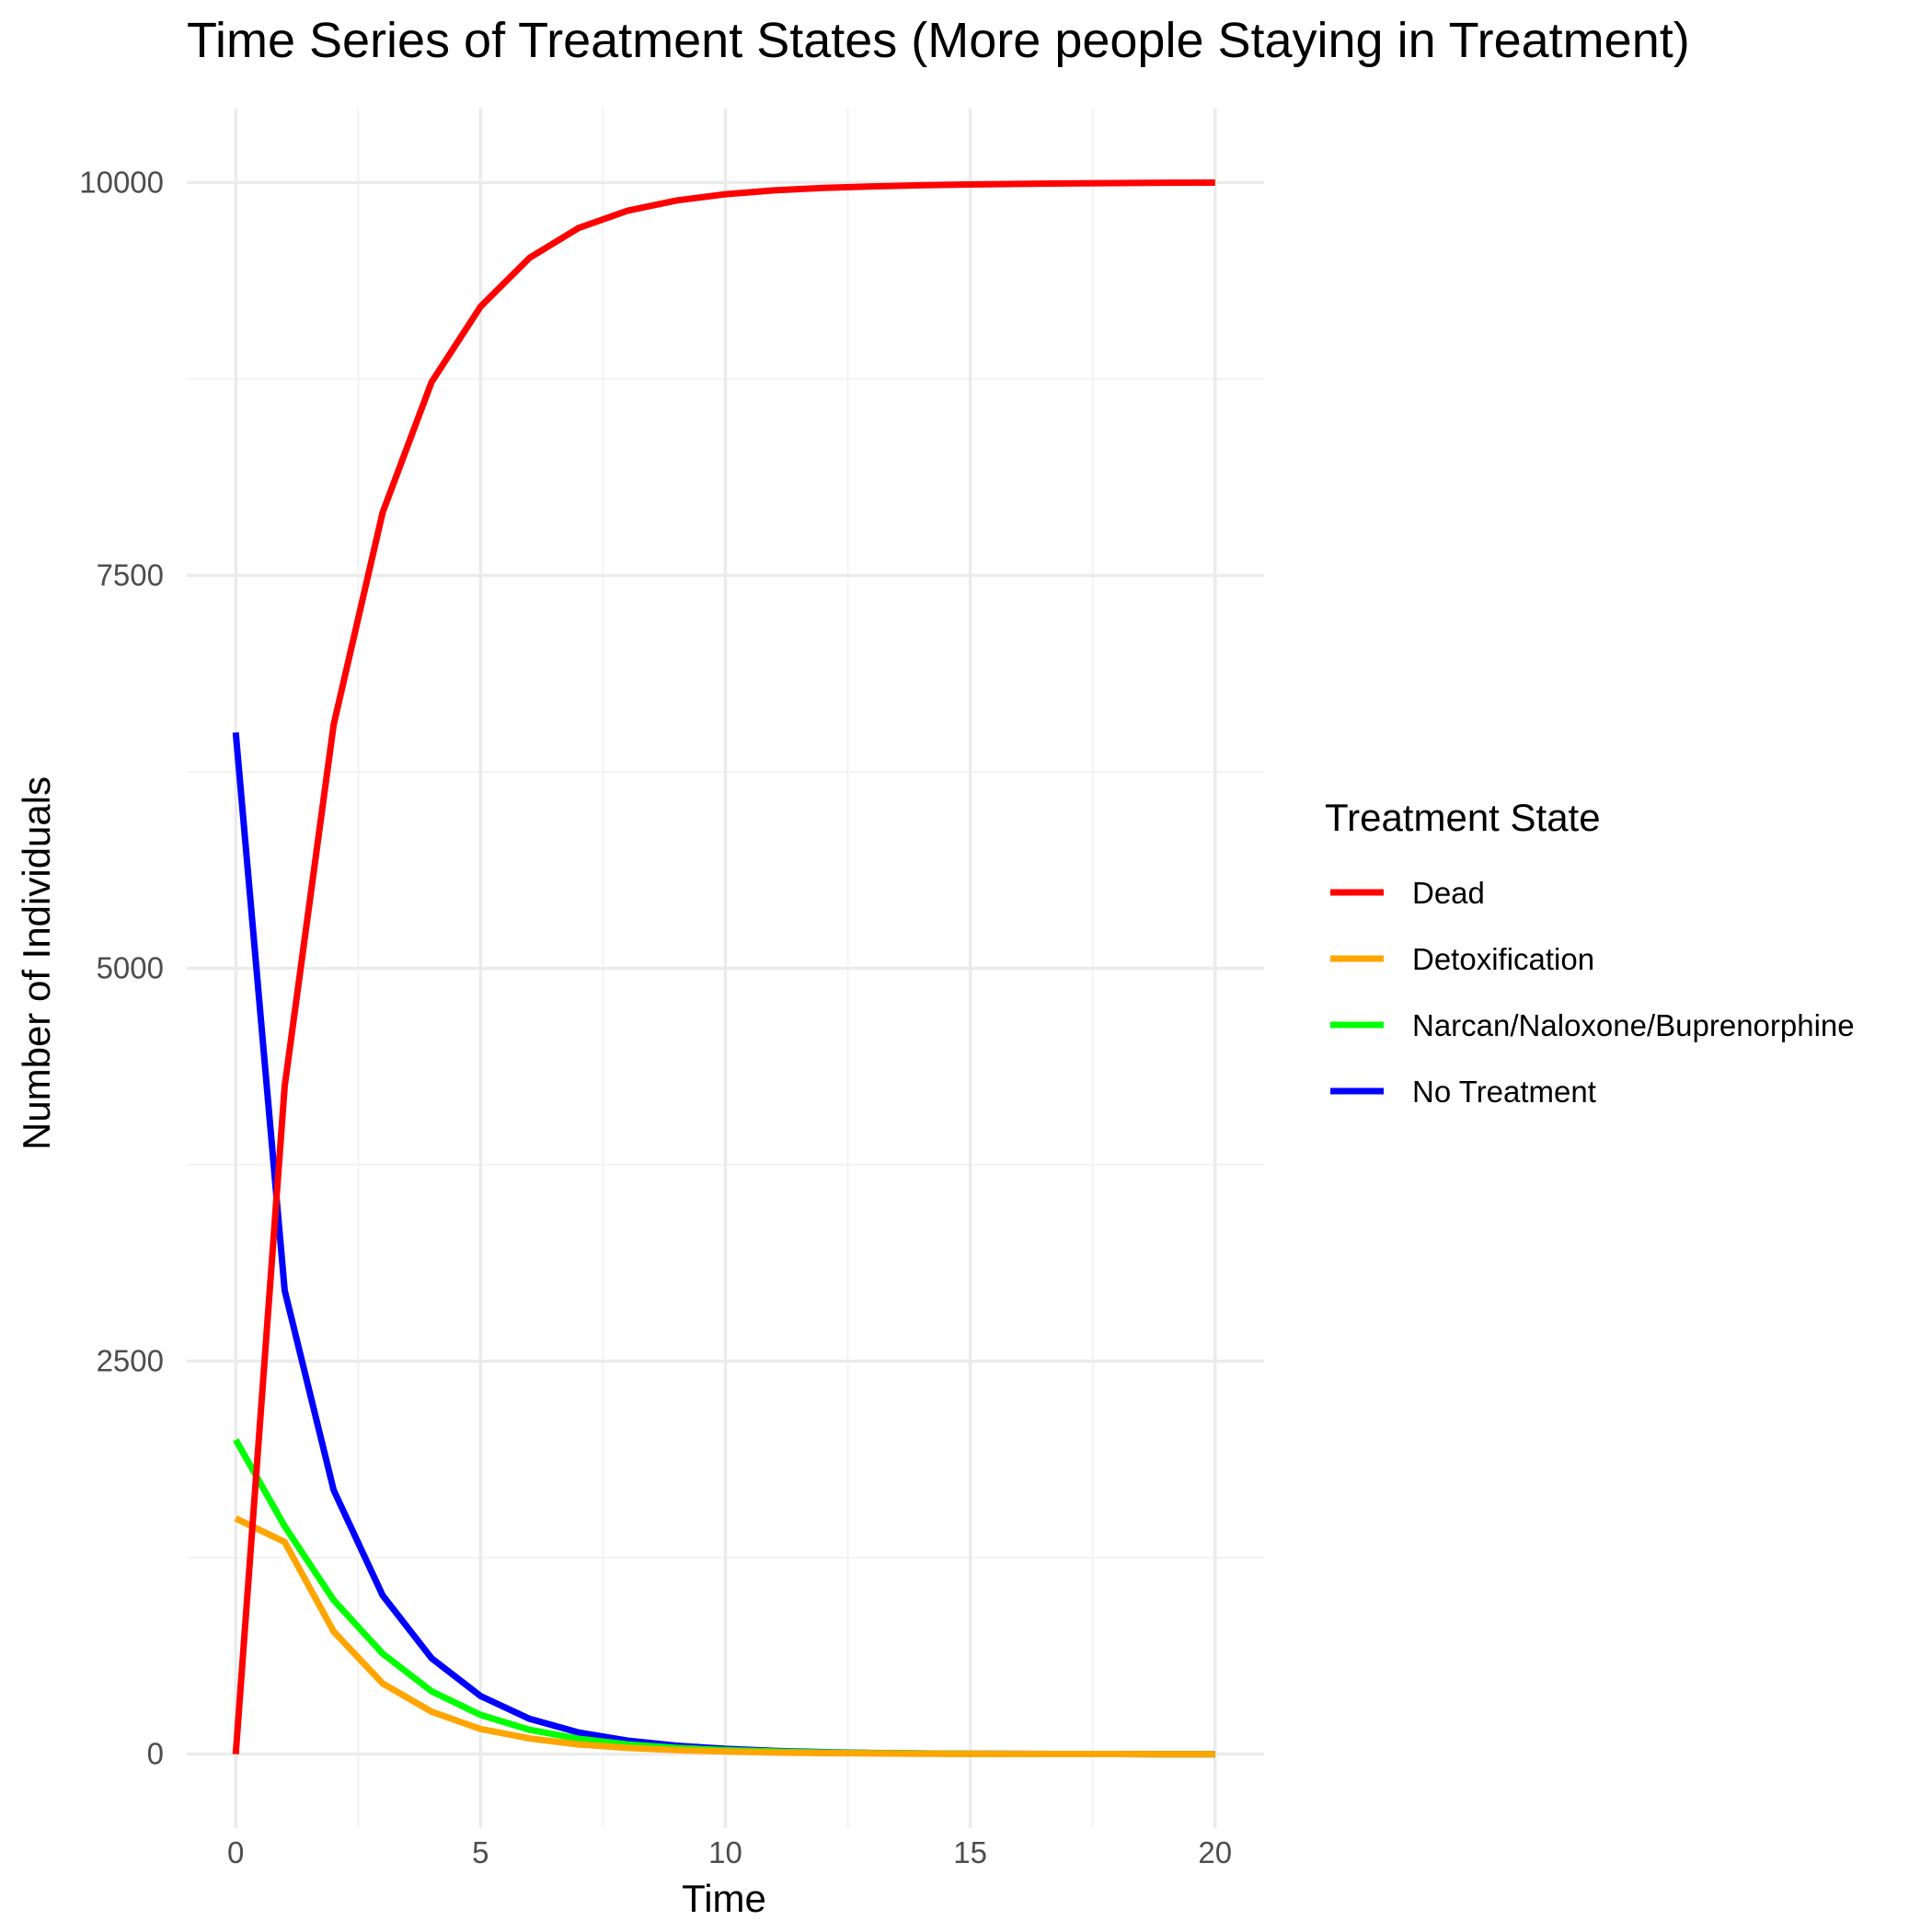 The width and height of the screenshot is (1932, 1932). I want to click on x-tick-label: 0, so click(235, 1852).